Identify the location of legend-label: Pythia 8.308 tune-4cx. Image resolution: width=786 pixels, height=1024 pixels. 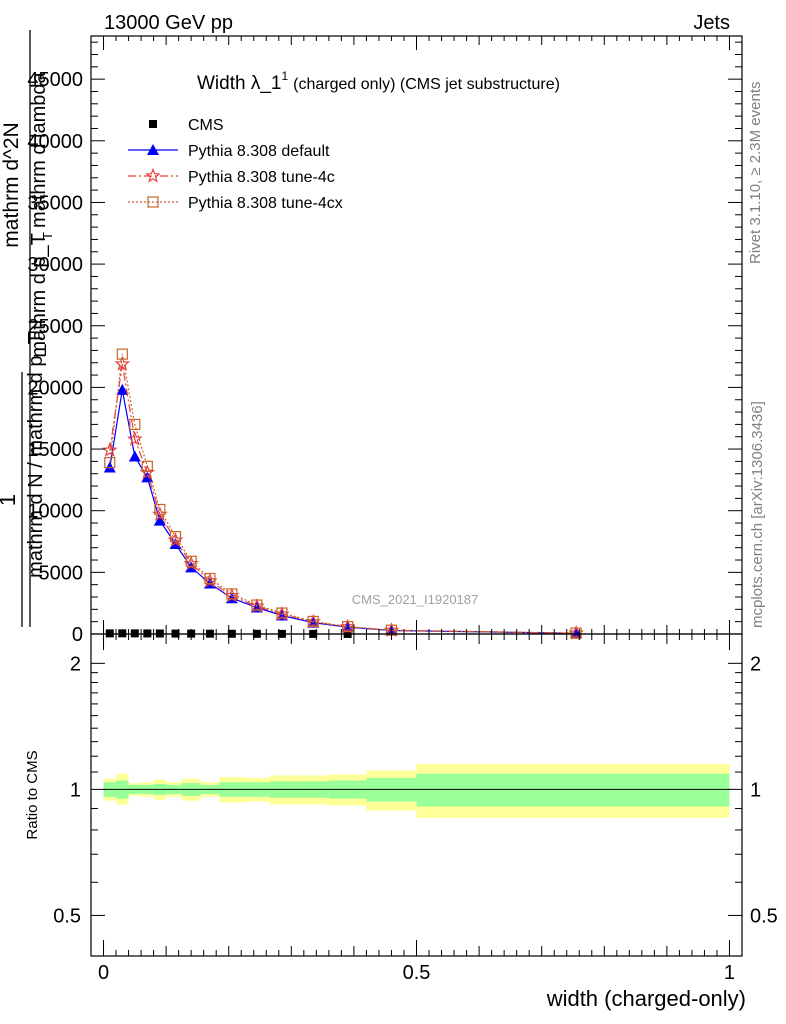
(265, 203).